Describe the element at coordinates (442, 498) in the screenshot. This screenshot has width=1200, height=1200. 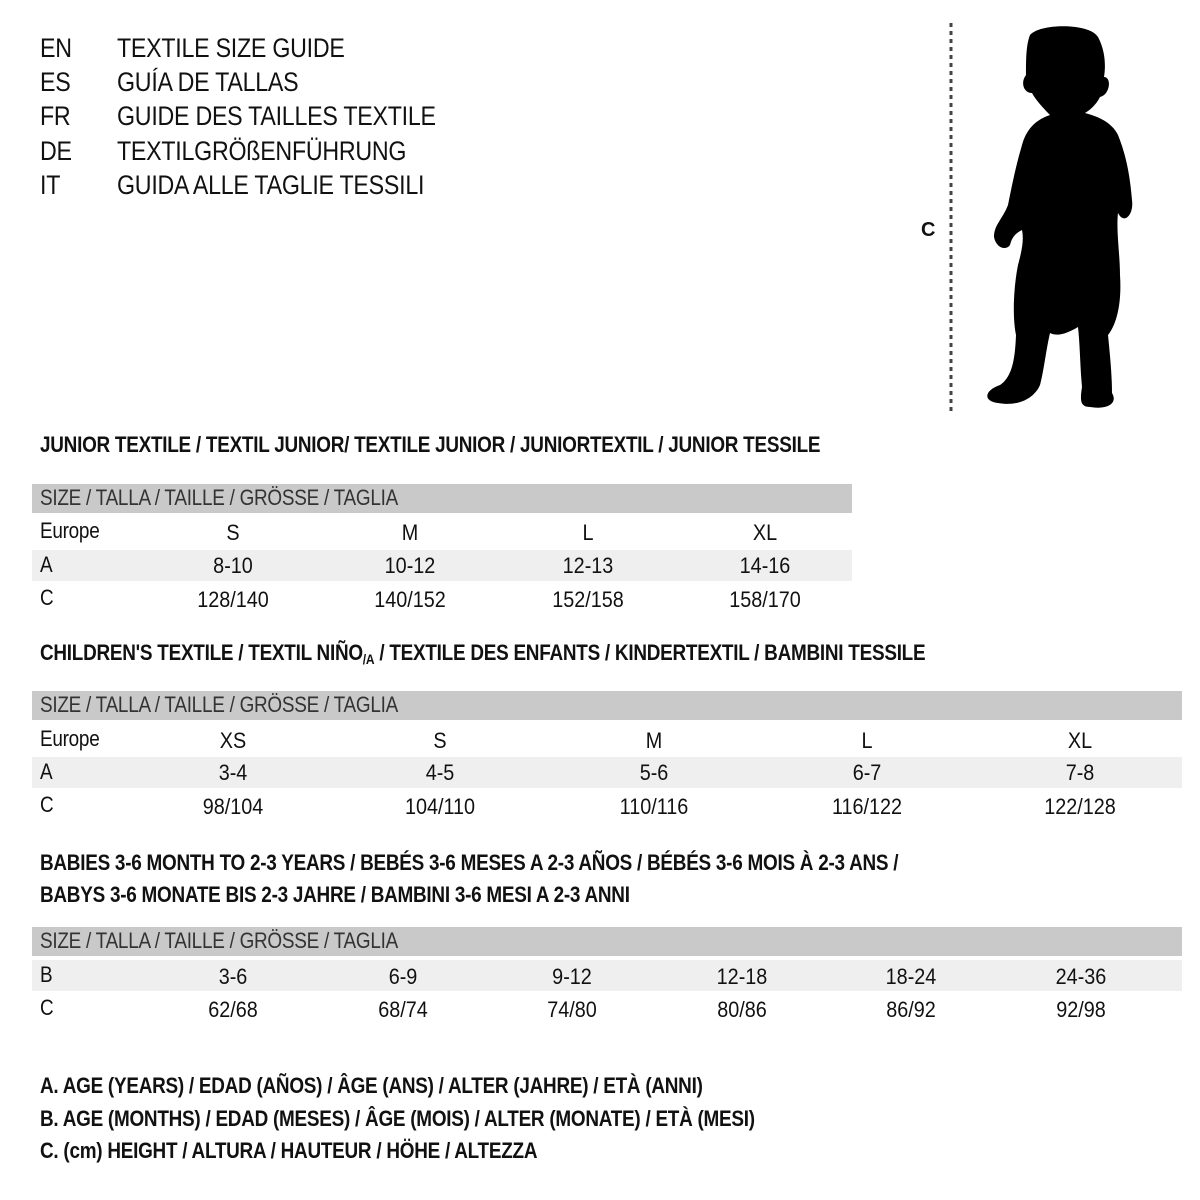
I see `junior-size-header: SIZE / TALLA / TAILLE / GRÖSSE / TAGLIA` at that location.